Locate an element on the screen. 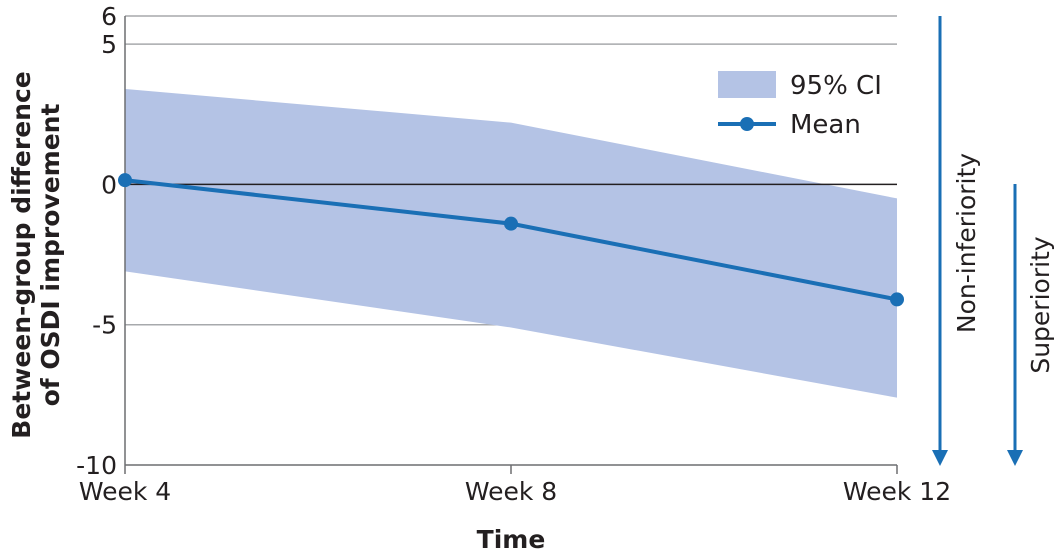 This screenshot has width=1057, height=559. legend-ci-label: 95% CI is located at coordinates (836, 86).